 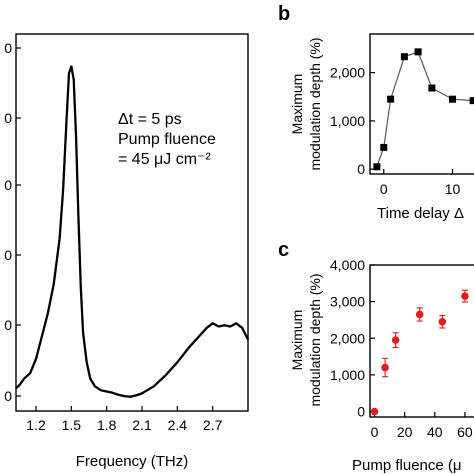 I want to click on panel-c-x-axis-label: Pump fluence (μ, so click(x=407, y=465).